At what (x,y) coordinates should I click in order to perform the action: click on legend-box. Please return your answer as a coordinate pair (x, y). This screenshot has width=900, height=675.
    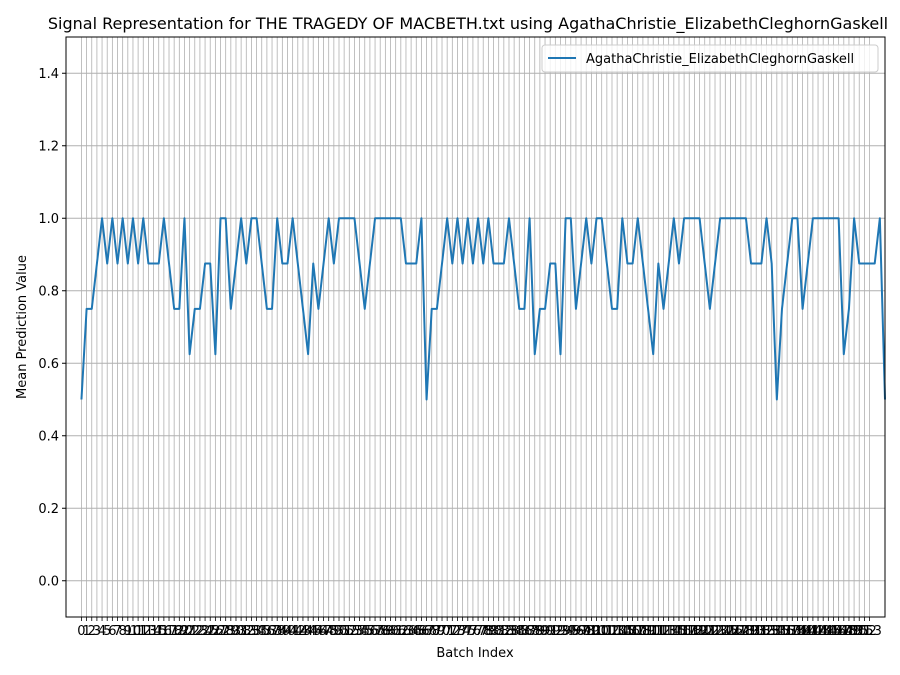
    Looking at the image, I should click on (710, 58).